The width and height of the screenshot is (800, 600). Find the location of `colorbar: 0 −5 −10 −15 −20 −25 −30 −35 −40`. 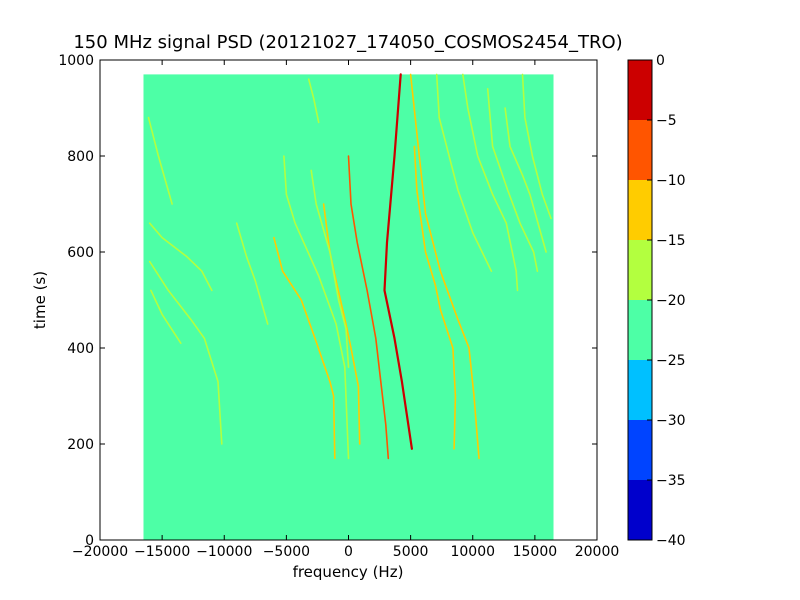

colorbar: 0 −5 −10 −15 −20 −25 −30 −35 −40 is located at coordinates (656, 301).